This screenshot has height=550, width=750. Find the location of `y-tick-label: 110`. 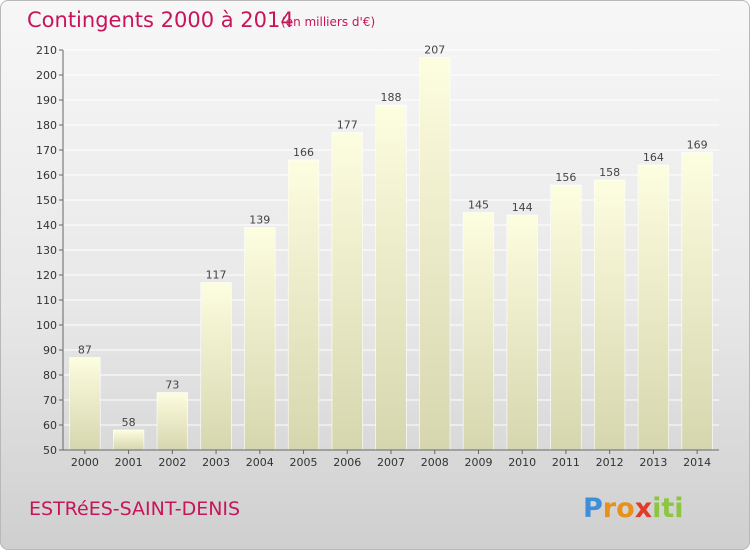

y-tick-label: 110 is located at coordinates (46, 300).